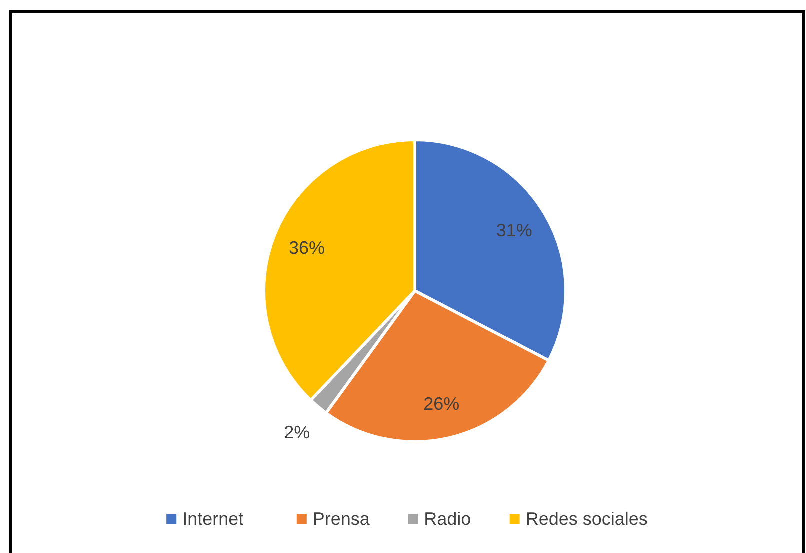 The image size is (806, 553). What do you see at coordinates (307, 248) in the screenshot?
I see `data-label: 36%` at bounding box center [307, 248].